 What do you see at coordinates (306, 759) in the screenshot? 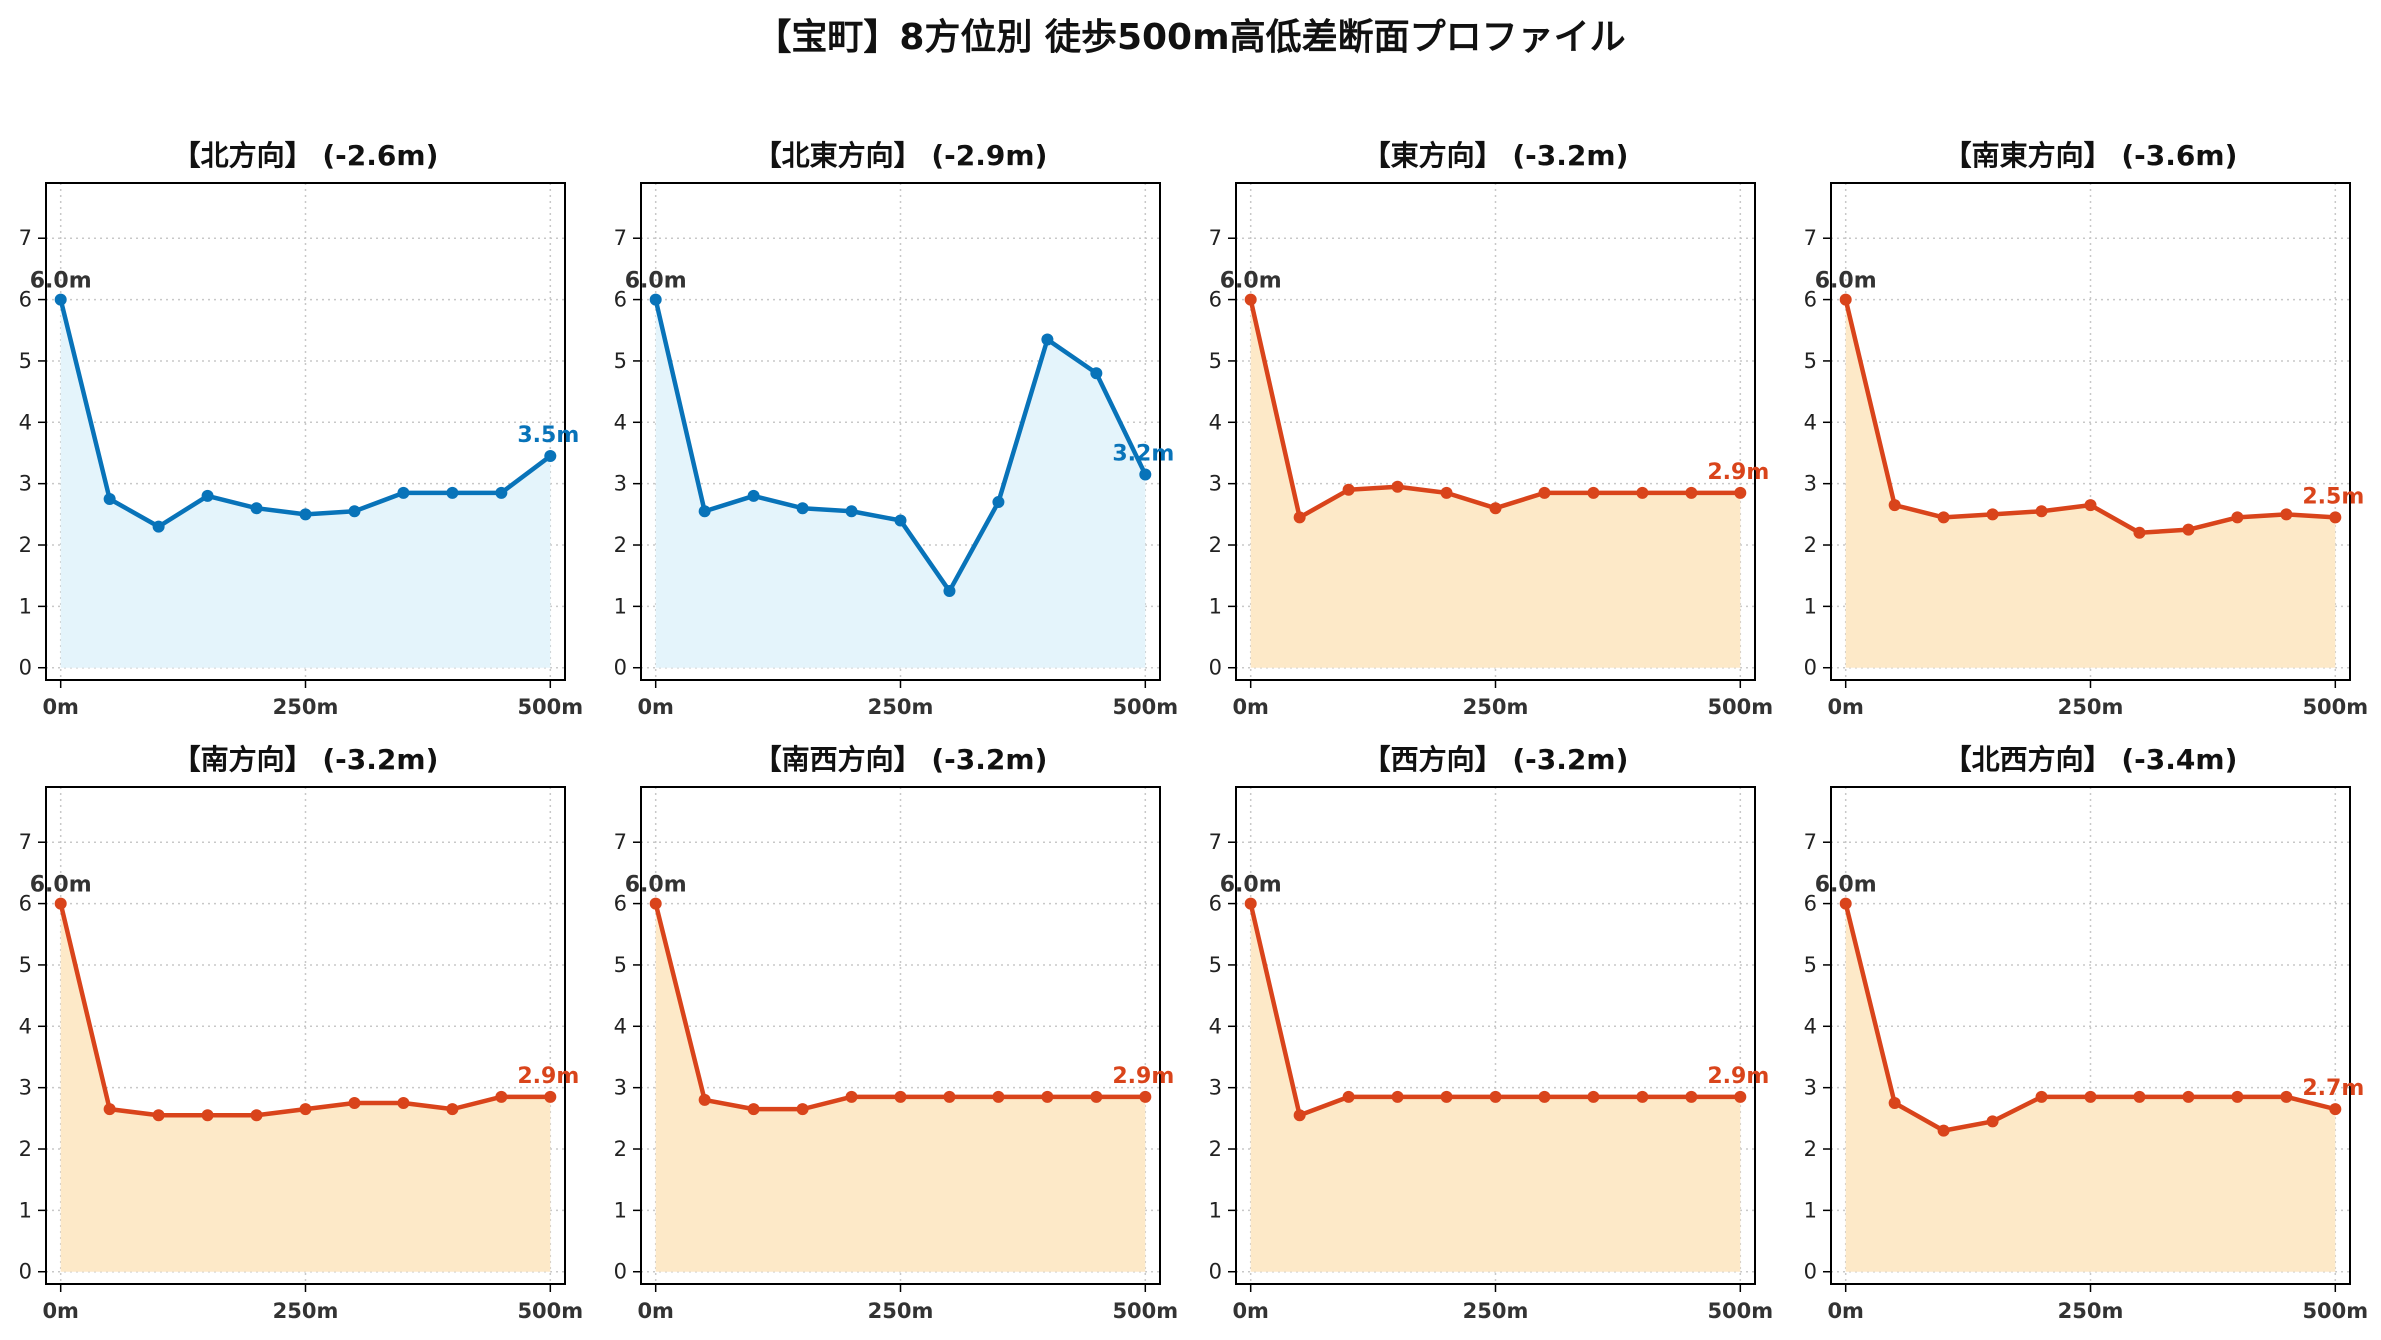
I see `panel-title: 【南方向】 (-3.2m)` at bounding box center [306, 759].